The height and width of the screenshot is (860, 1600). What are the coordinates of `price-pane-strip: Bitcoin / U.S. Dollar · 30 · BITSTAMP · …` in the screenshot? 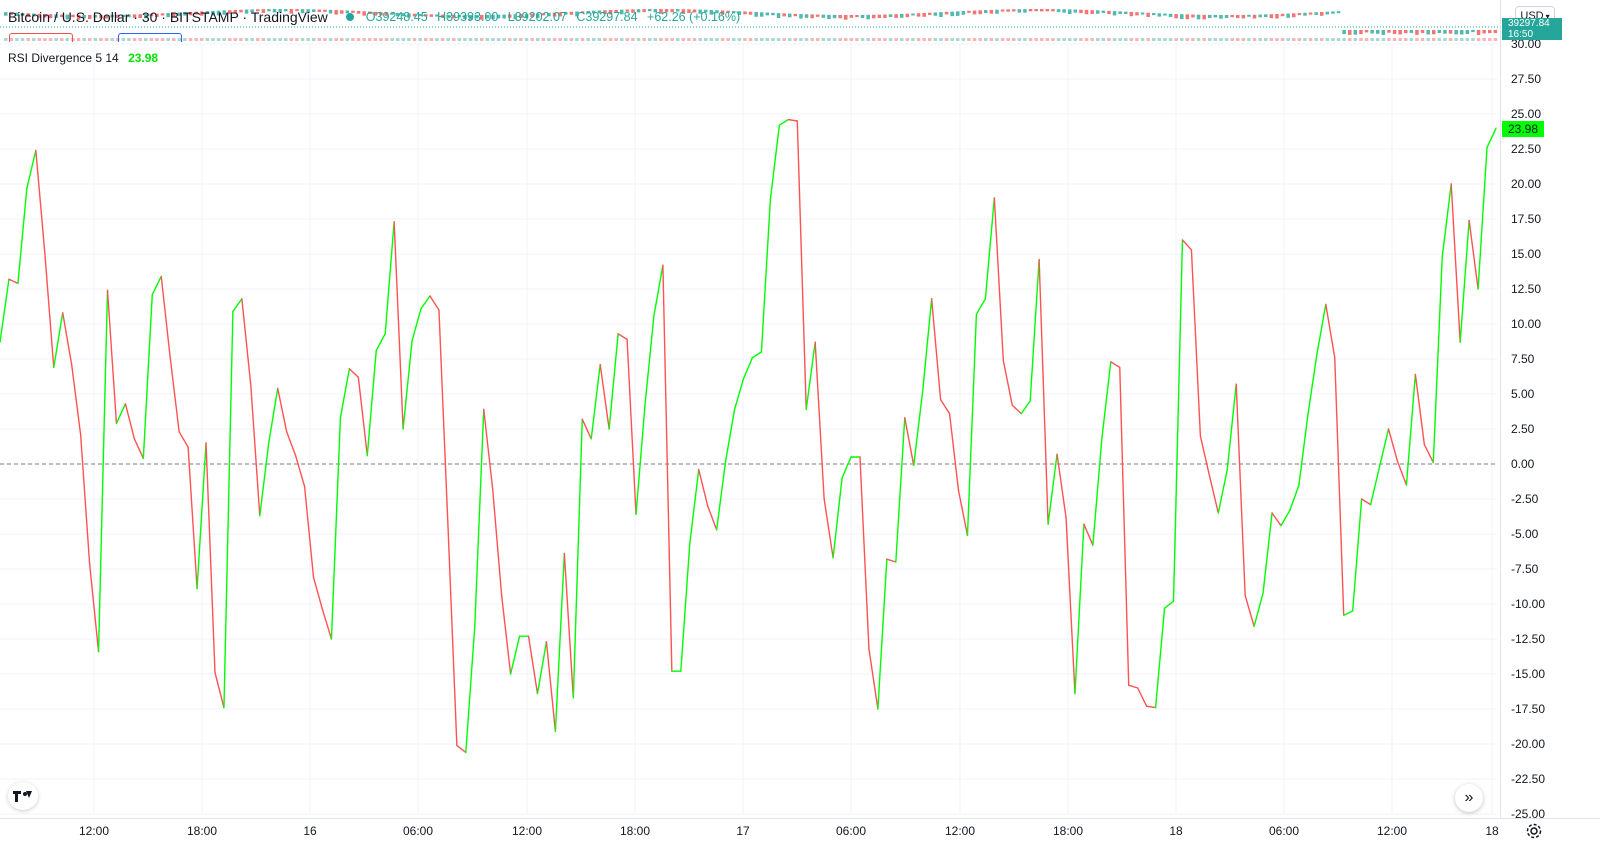 It's located at (750, 21).